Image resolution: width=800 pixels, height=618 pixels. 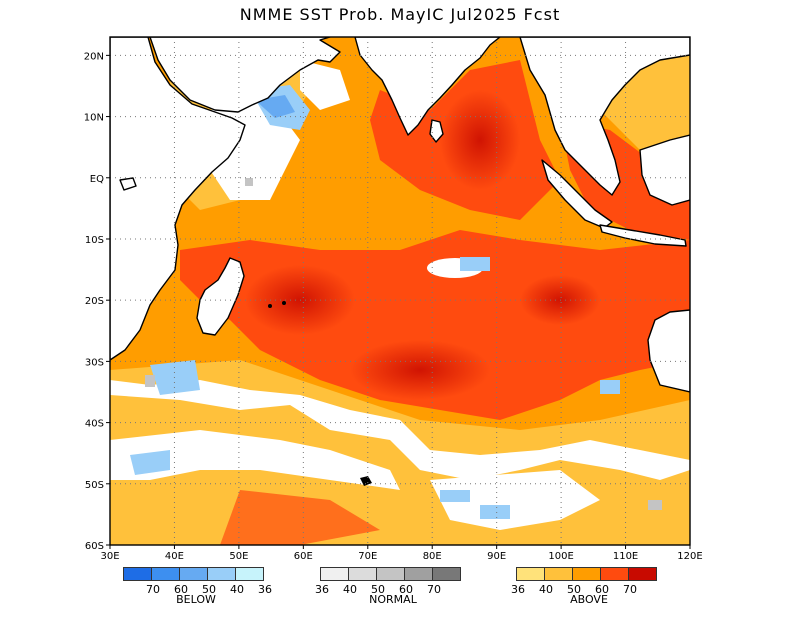 I want to click on legend-above-tick: 40, so click(x=546, y=589).